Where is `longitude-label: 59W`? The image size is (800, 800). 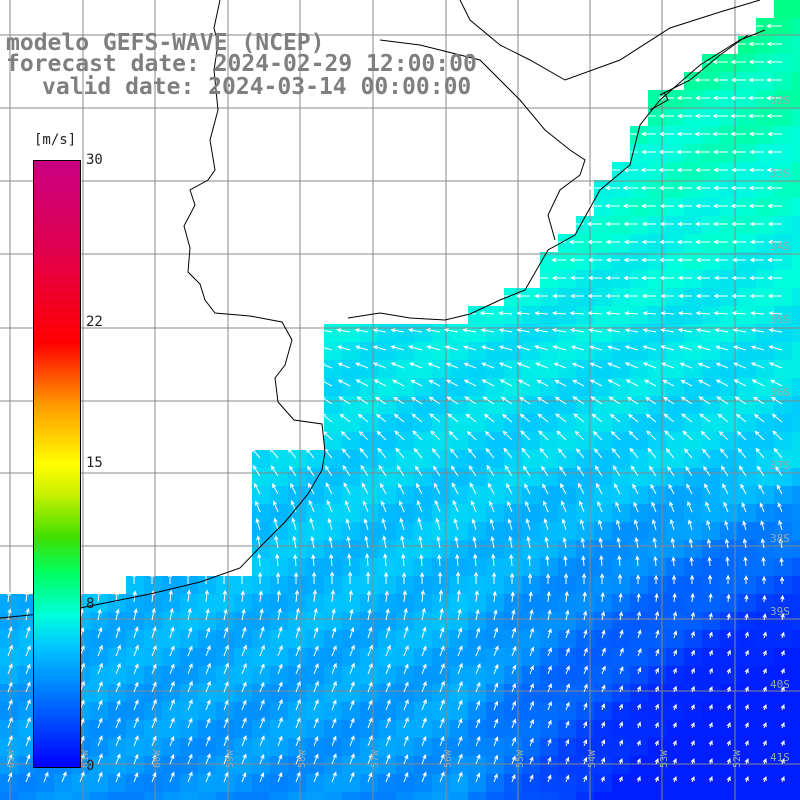
longitude-label: 59W is located at coordinates (230, 758).